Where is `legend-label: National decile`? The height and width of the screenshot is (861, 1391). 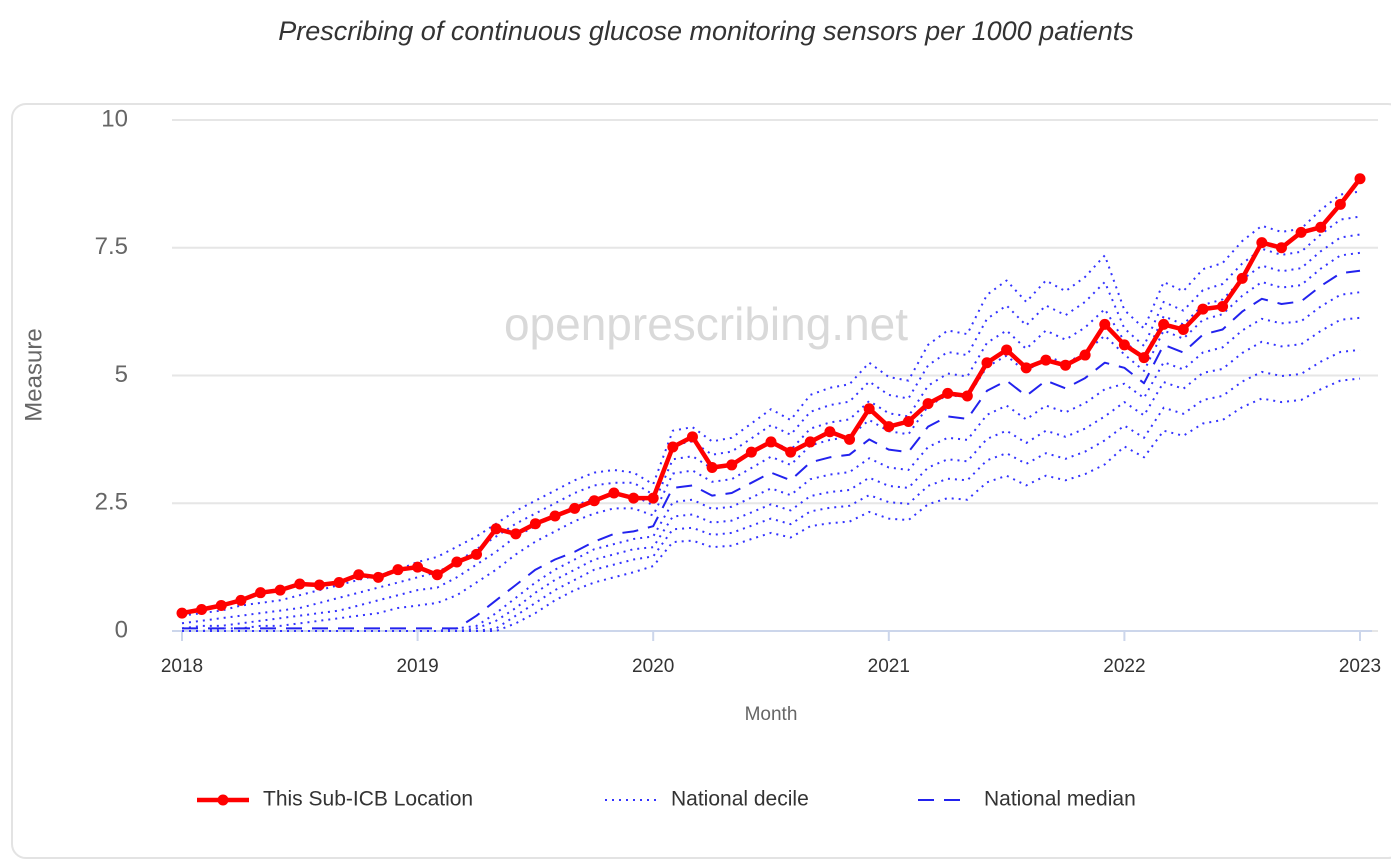
legend-label: National decile is located at coordinates (740, 799).